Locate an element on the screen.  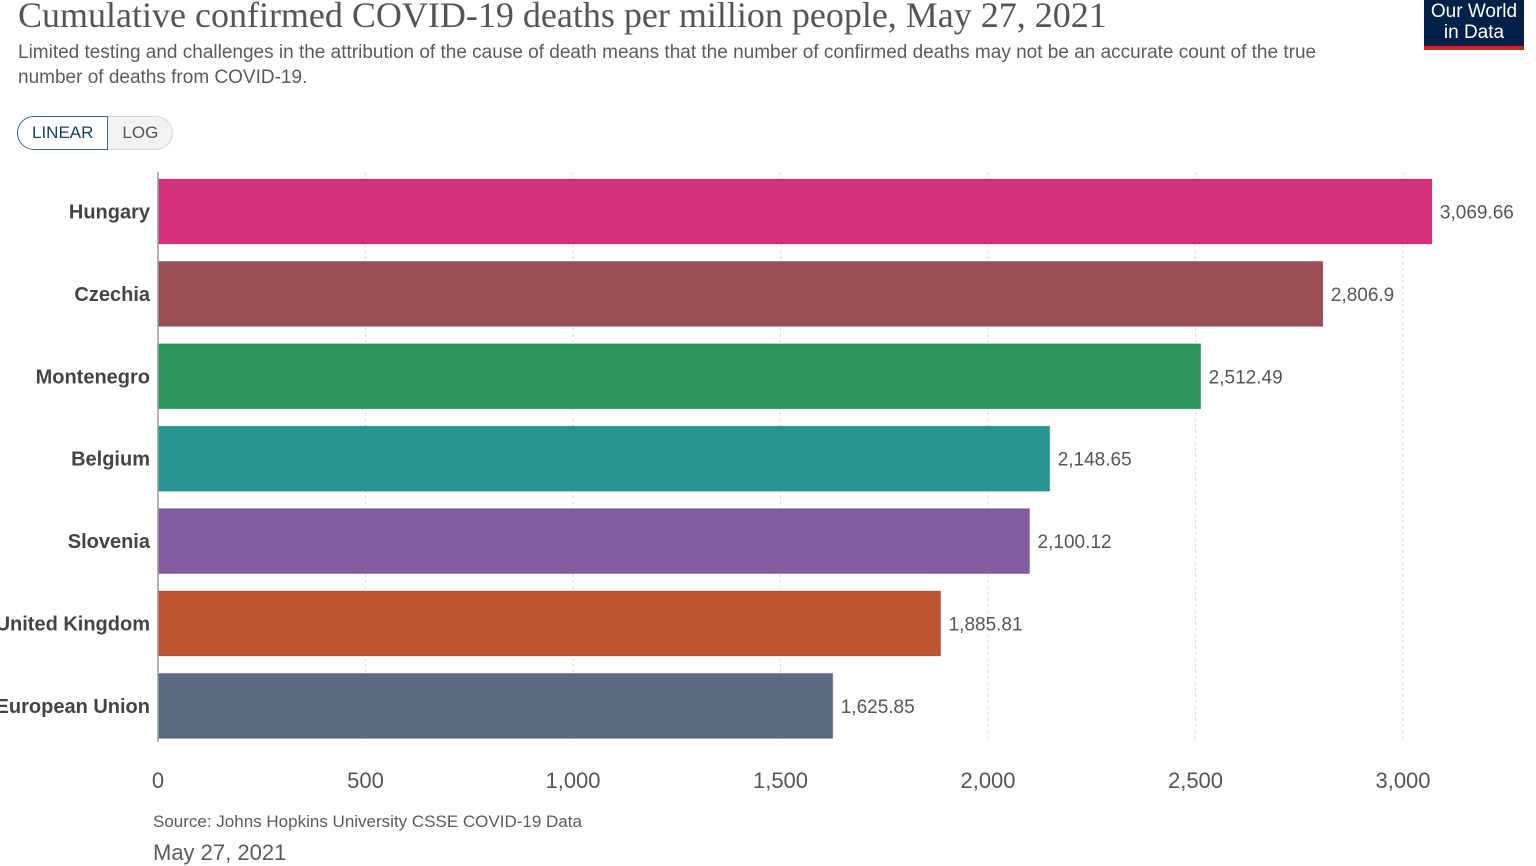
owid-logo: Our World in Data is located at coordinates (1474, 25).